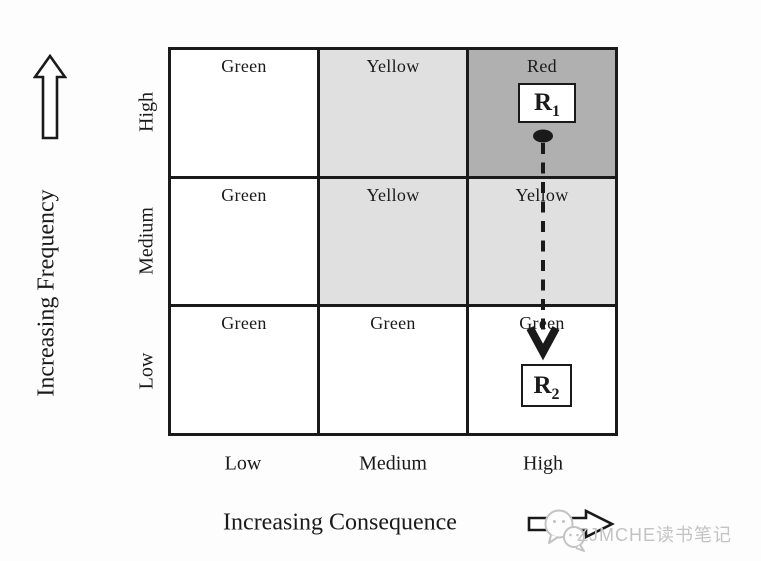  Describe the element at coordinates (244, 113) in the screenshot. I see `cell-high-low: Green` at that location.